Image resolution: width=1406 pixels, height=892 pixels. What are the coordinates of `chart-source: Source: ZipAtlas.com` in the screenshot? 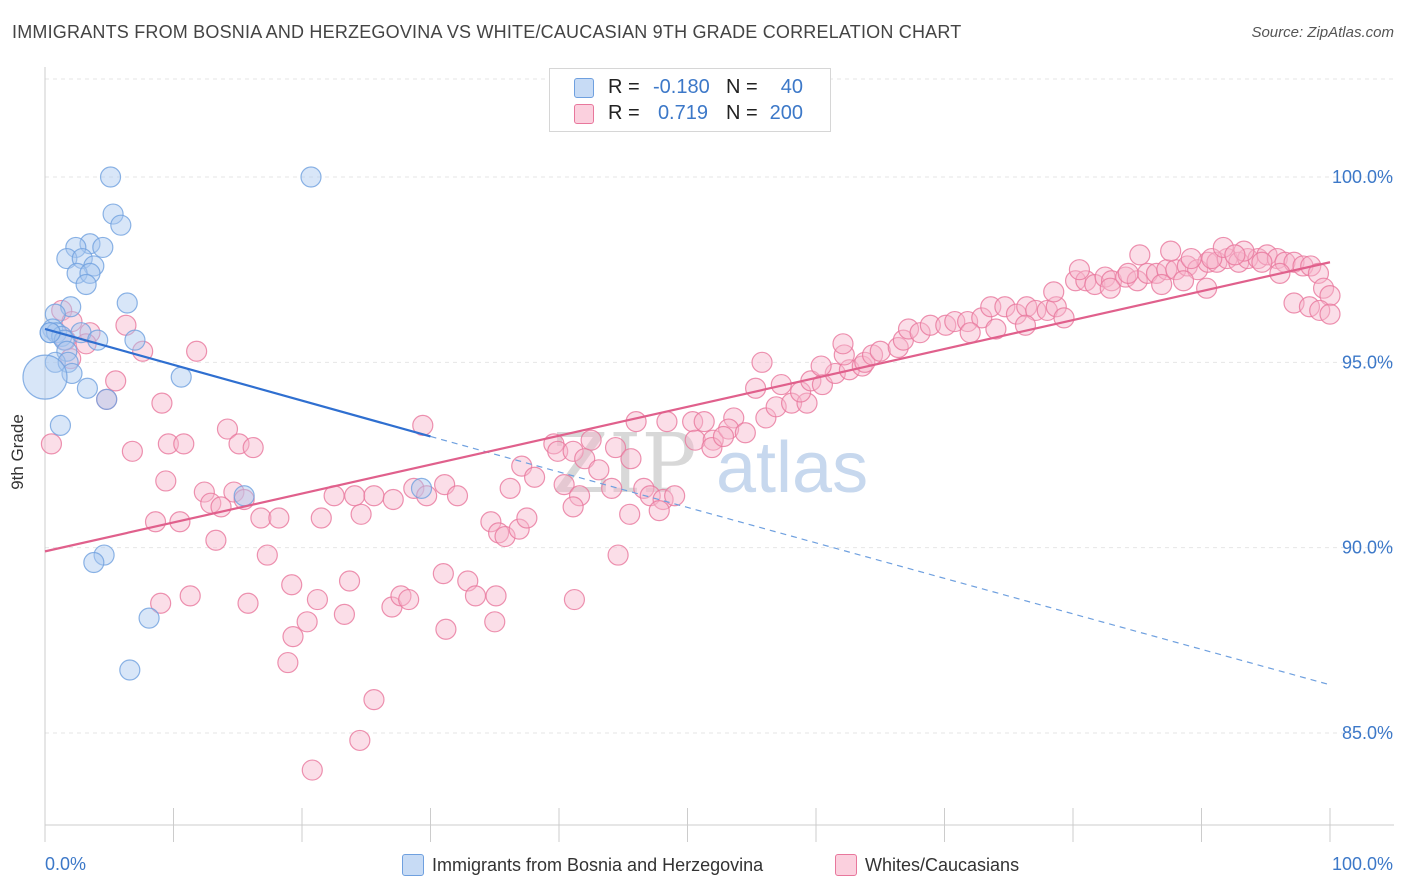 It's located at (1322, 32).